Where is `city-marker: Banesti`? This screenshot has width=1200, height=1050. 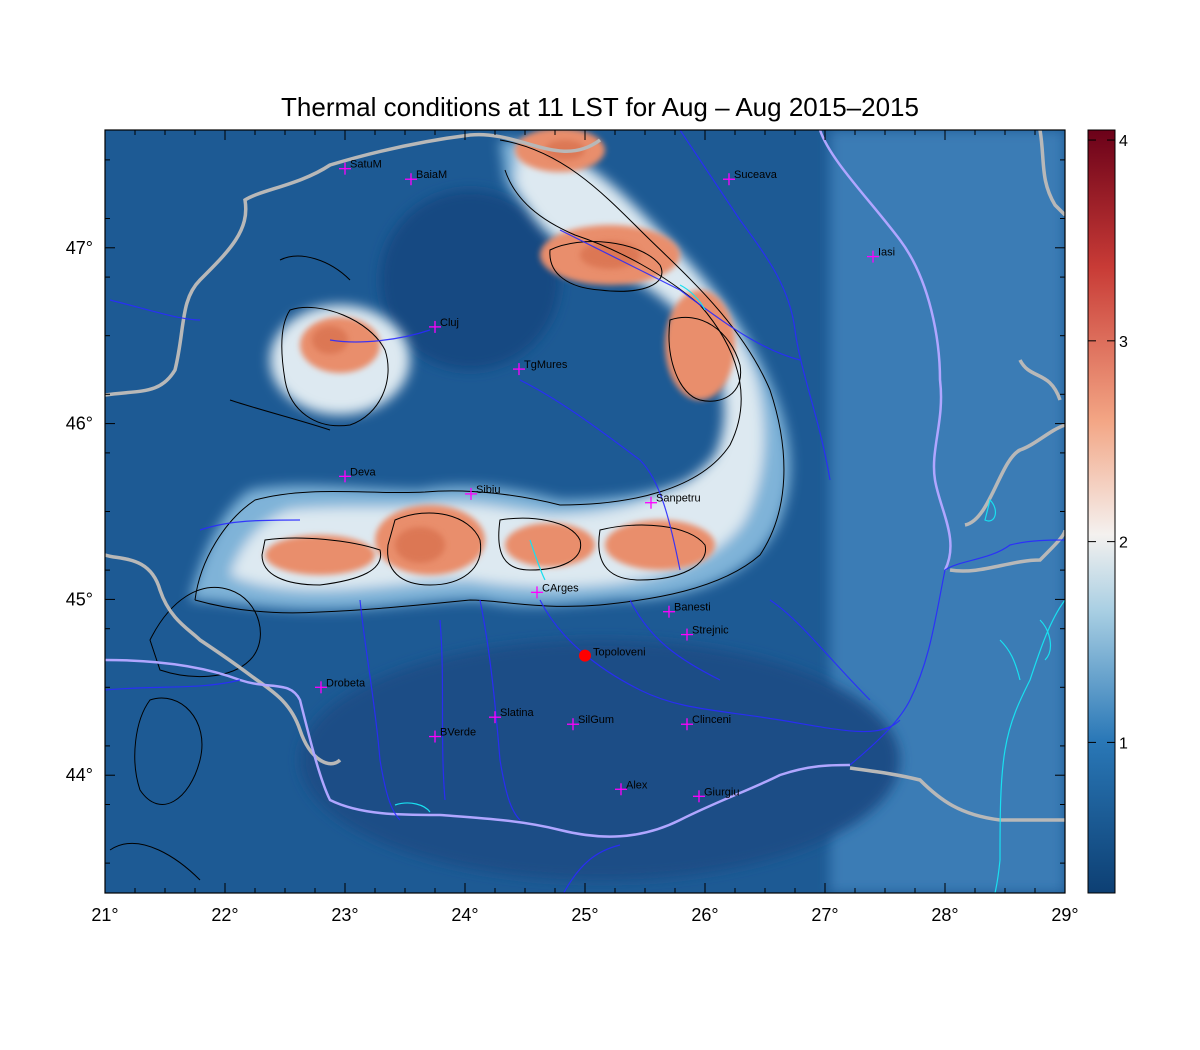
city-marker: Banesti is located at coordinates (687, 610).